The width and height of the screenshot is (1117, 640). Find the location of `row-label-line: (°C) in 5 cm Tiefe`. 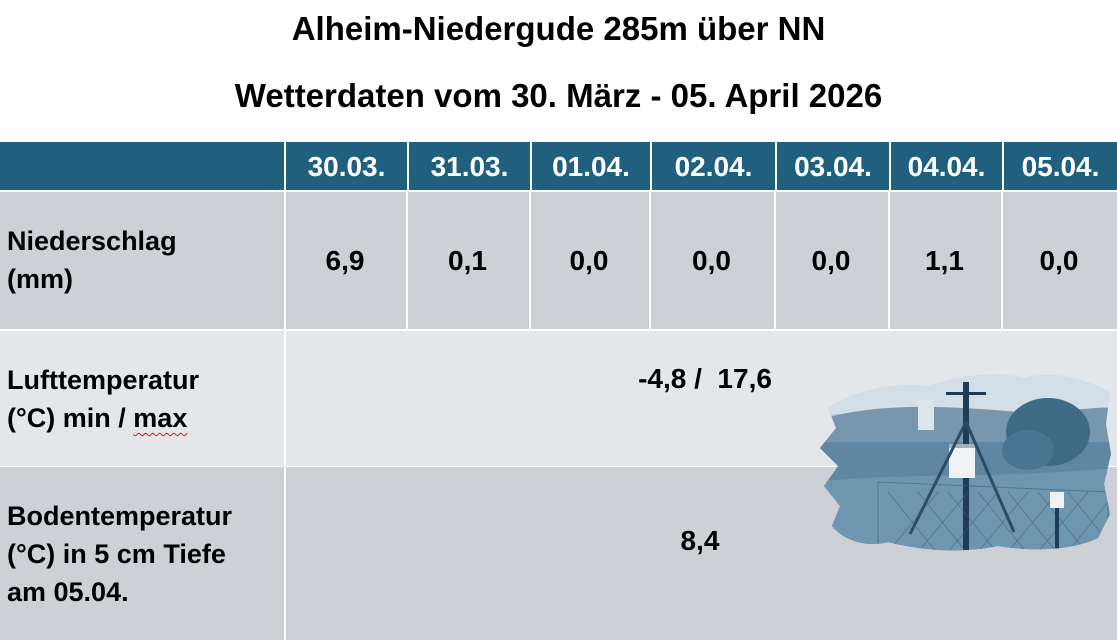

row-label-line: (°C) in 5 cm Tiefe is located at coordinates (116, 554).